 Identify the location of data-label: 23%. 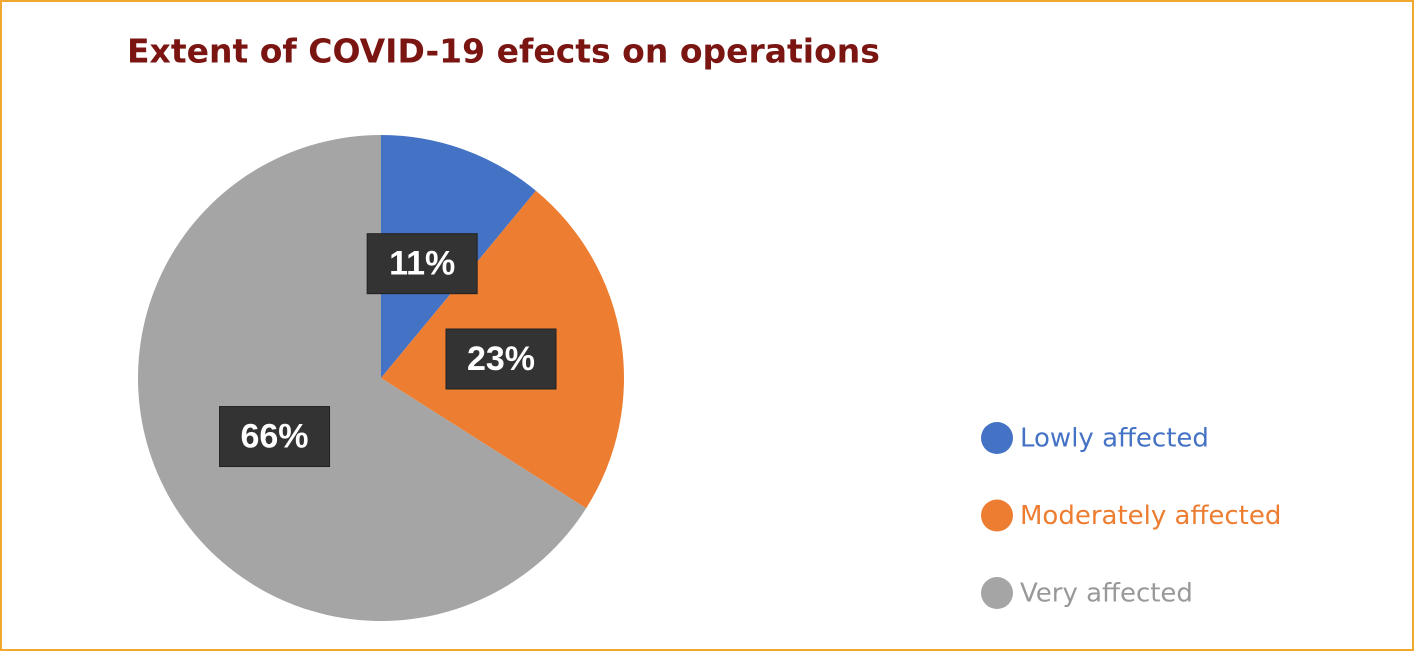
(501, 359).